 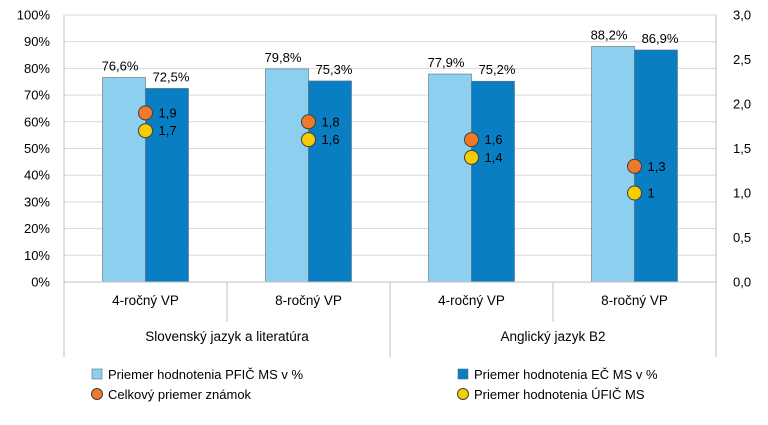 What do you see at coordinates (206, 374) in the screenshot?
I see `legend-label: Priemer hodnotenia PFIČ MS v %` at bounding box center [206, 374].